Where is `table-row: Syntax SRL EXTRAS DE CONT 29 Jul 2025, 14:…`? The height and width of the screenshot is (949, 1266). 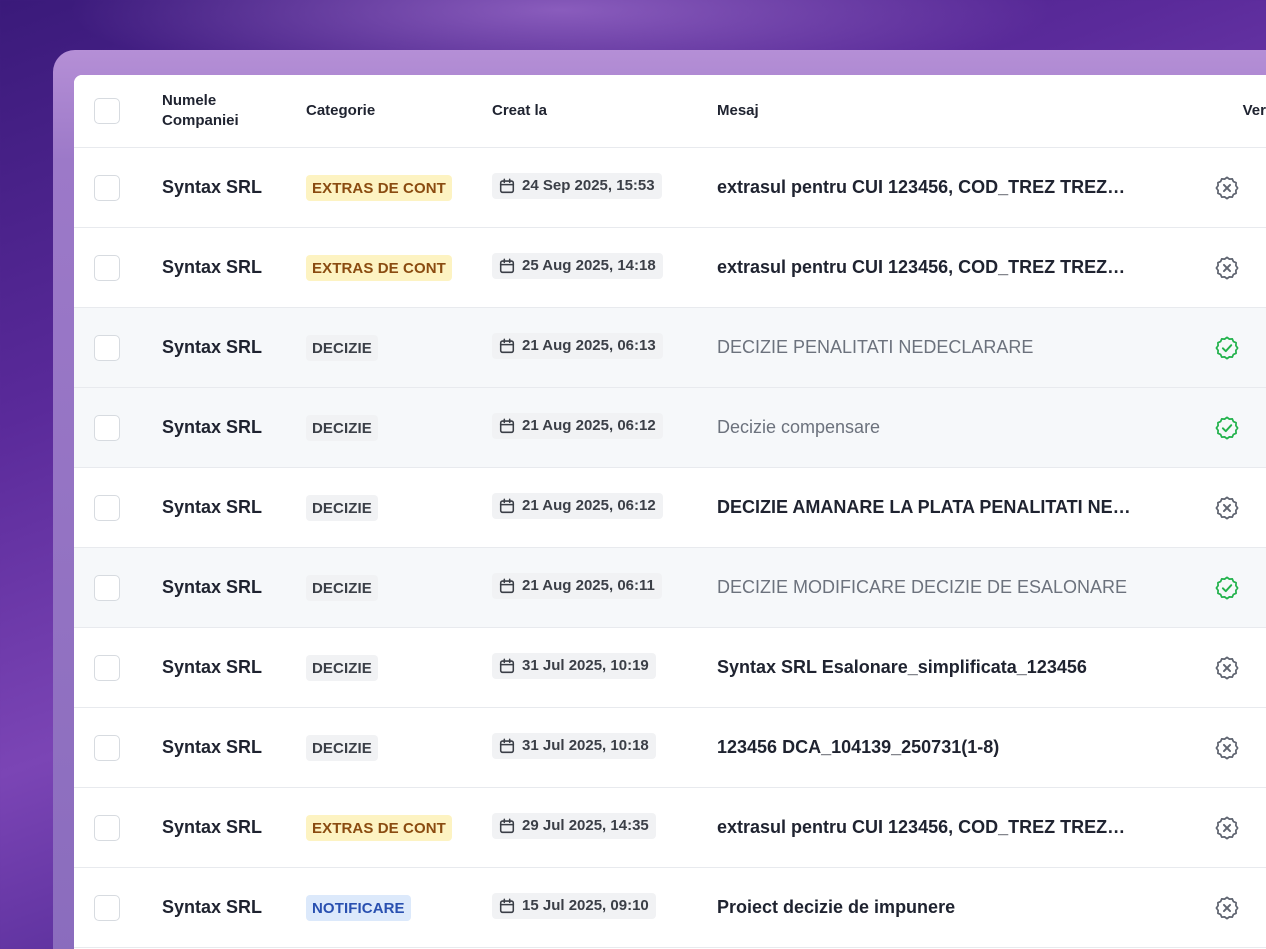 table-row: Syntax SRL EXTRAS DE CONT 29 Jul 2025, 14:… is located at coordinates (670, 828).